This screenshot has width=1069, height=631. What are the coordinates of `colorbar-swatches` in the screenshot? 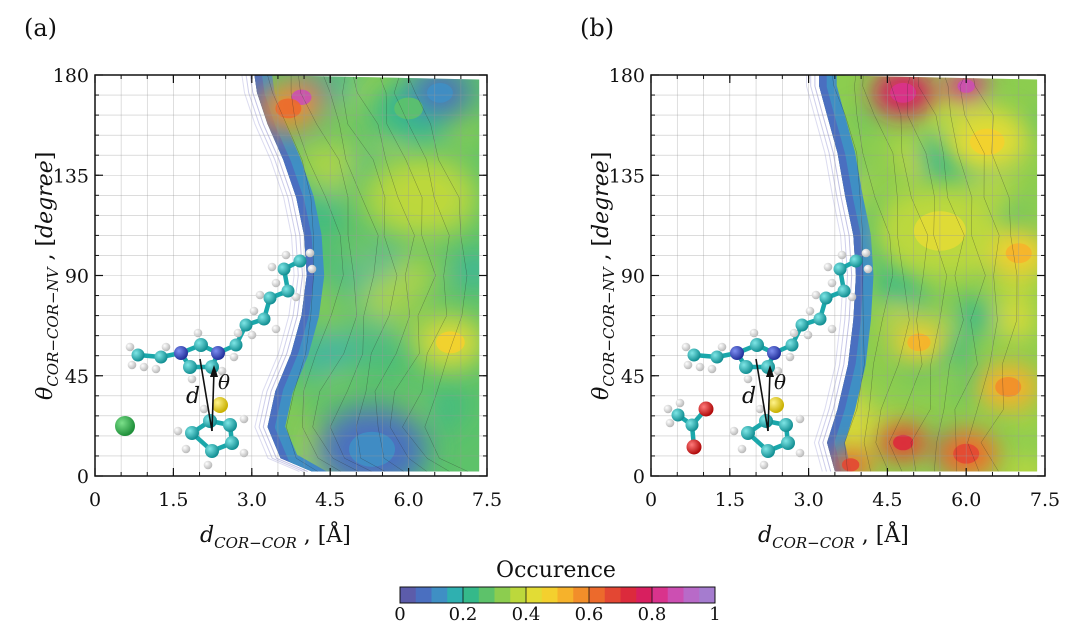 It's located at (558, 595).